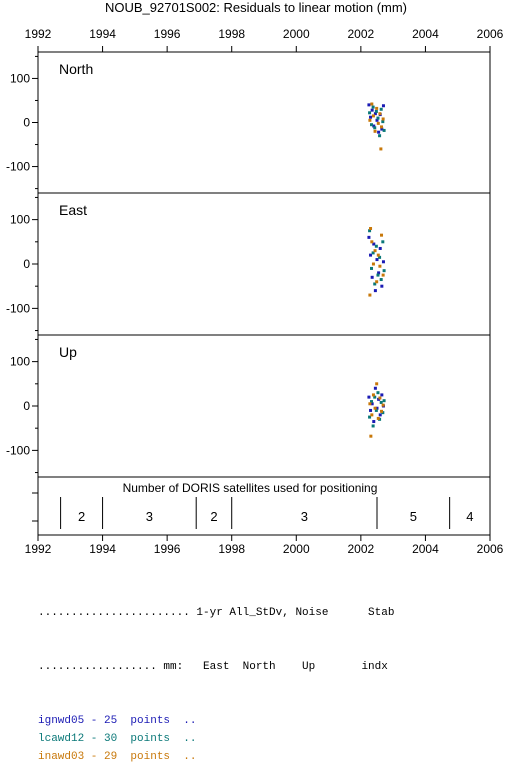 Image resolution: width=506 pixels, height=766 pixels. I want to click on stats-row: inawd03 - 29 points .., so click(117, 757).